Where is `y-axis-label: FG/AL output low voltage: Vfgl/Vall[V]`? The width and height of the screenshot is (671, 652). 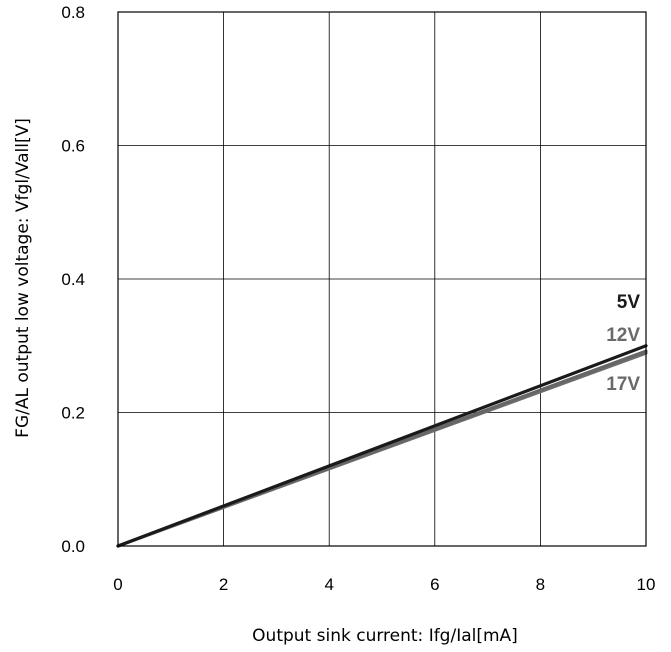 y-axis-label: FG/AL output low voltage: Vfgl/Vall[V] is located at coordinates (23, 278).